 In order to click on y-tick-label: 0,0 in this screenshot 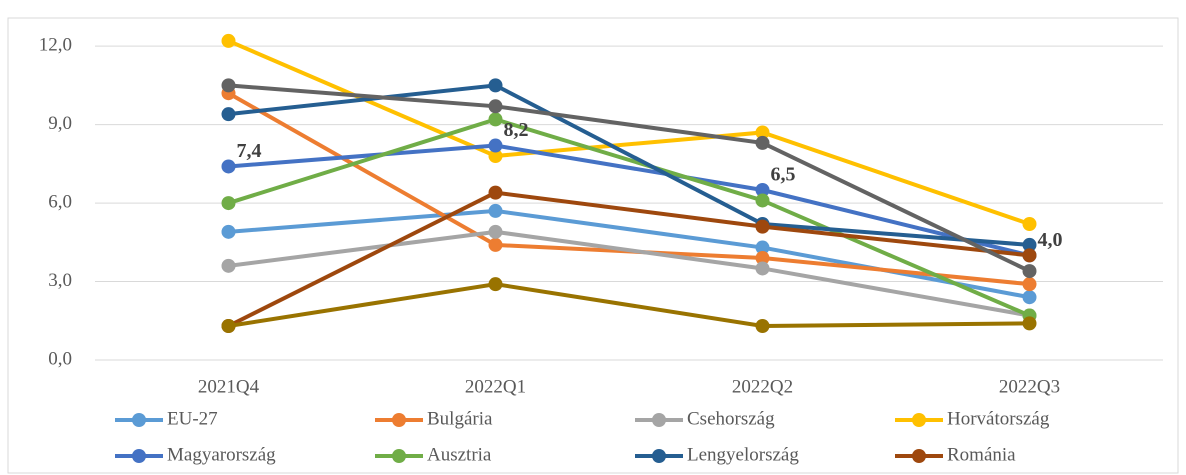, I will do `click(60, 358)`.